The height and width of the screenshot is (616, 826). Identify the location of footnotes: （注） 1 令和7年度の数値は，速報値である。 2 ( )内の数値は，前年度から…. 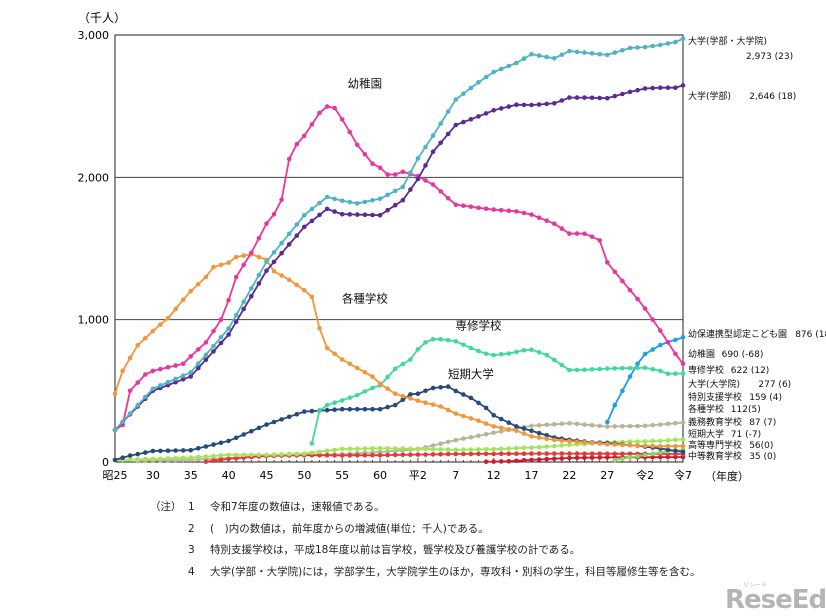
(470, 540).